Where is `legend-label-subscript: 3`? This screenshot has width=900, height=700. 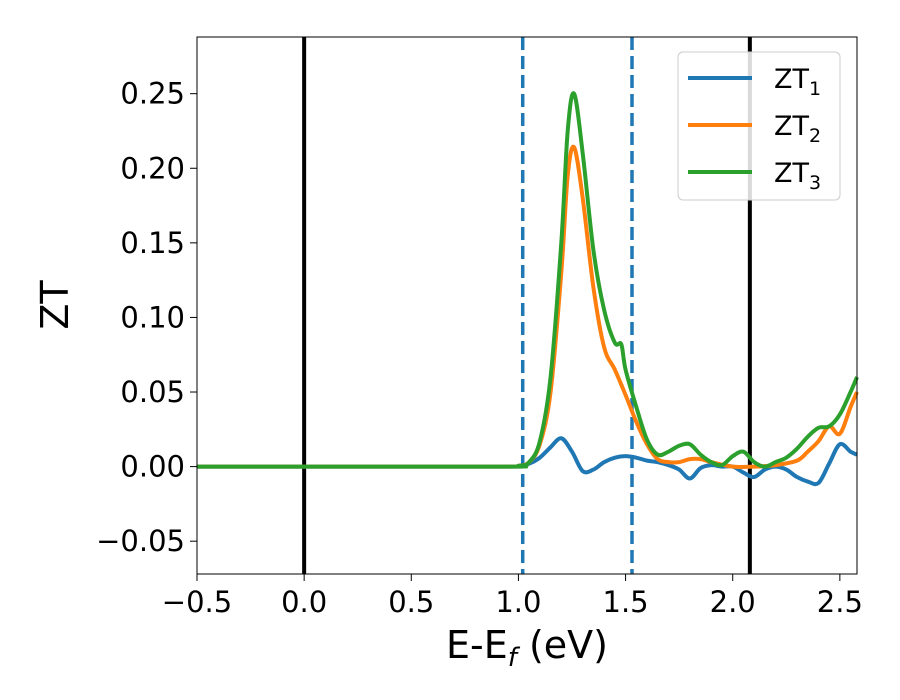
legend-label-subscript: 3 is located at coordinates (815, 183).